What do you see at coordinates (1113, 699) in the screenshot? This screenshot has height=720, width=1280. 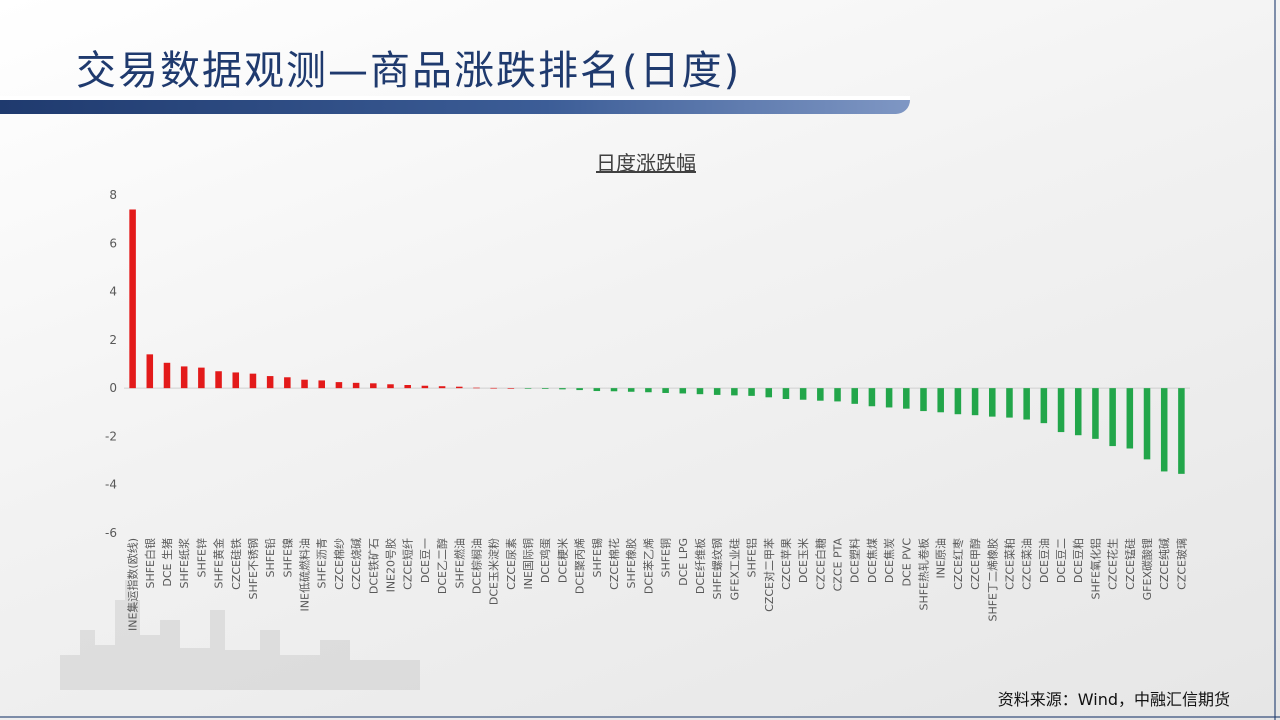 I see `source-note: 资料来源：Wind，中融汇信期货` at bounding box center [1113, 699].